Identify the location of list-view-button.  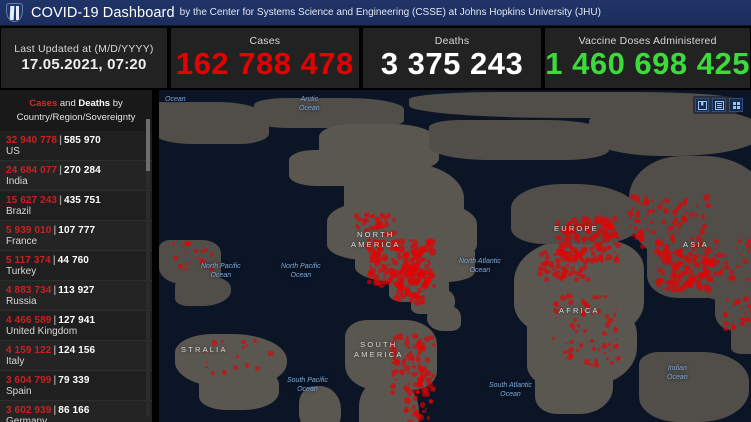
(719, 105).